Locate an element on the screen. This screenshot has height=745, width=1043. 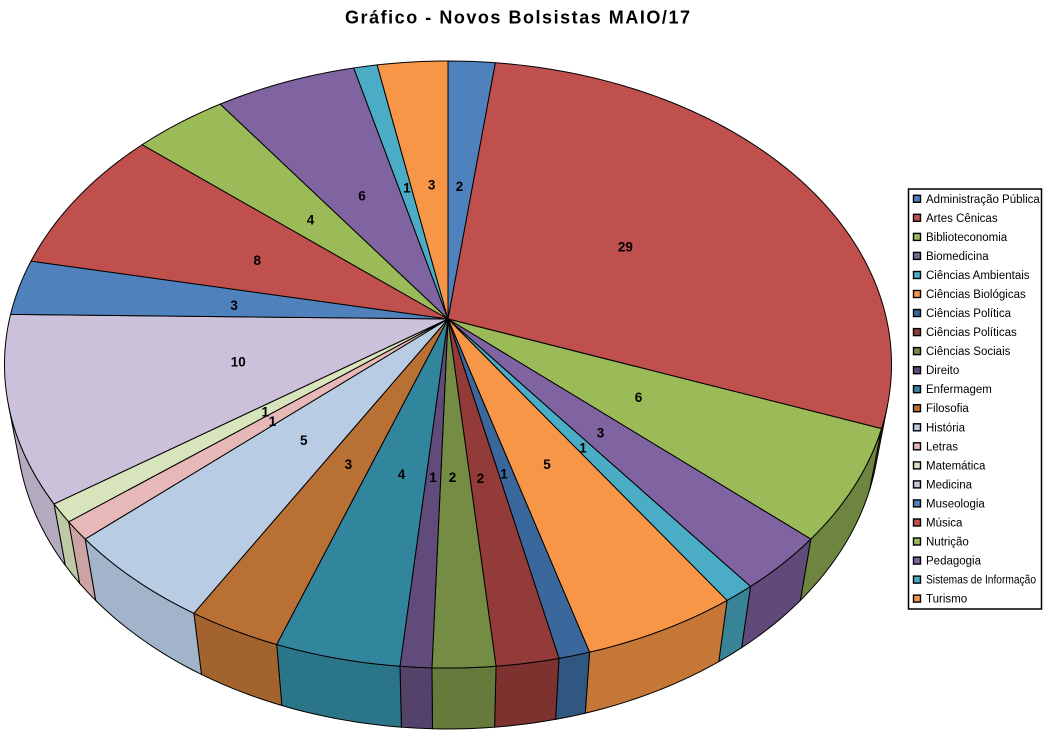
svg-text: Turismo is located at coordinates (946, 600).